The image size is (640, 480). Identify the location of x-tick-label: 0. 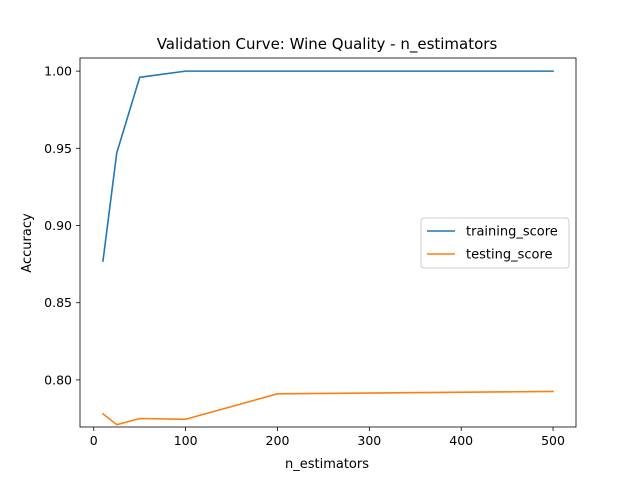
(94, 440).